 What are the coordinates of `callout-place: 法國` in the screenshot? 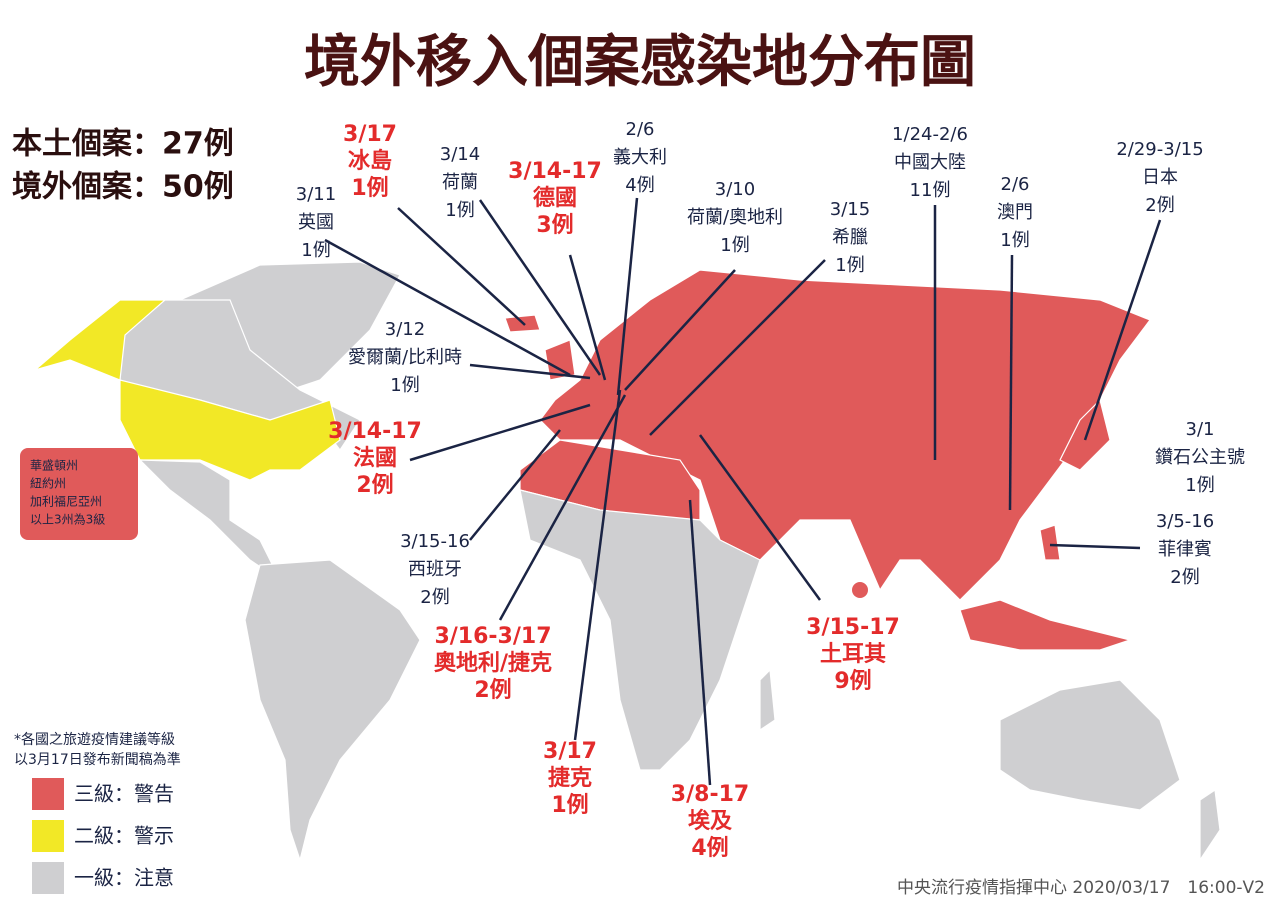 It's located at (375, 458).